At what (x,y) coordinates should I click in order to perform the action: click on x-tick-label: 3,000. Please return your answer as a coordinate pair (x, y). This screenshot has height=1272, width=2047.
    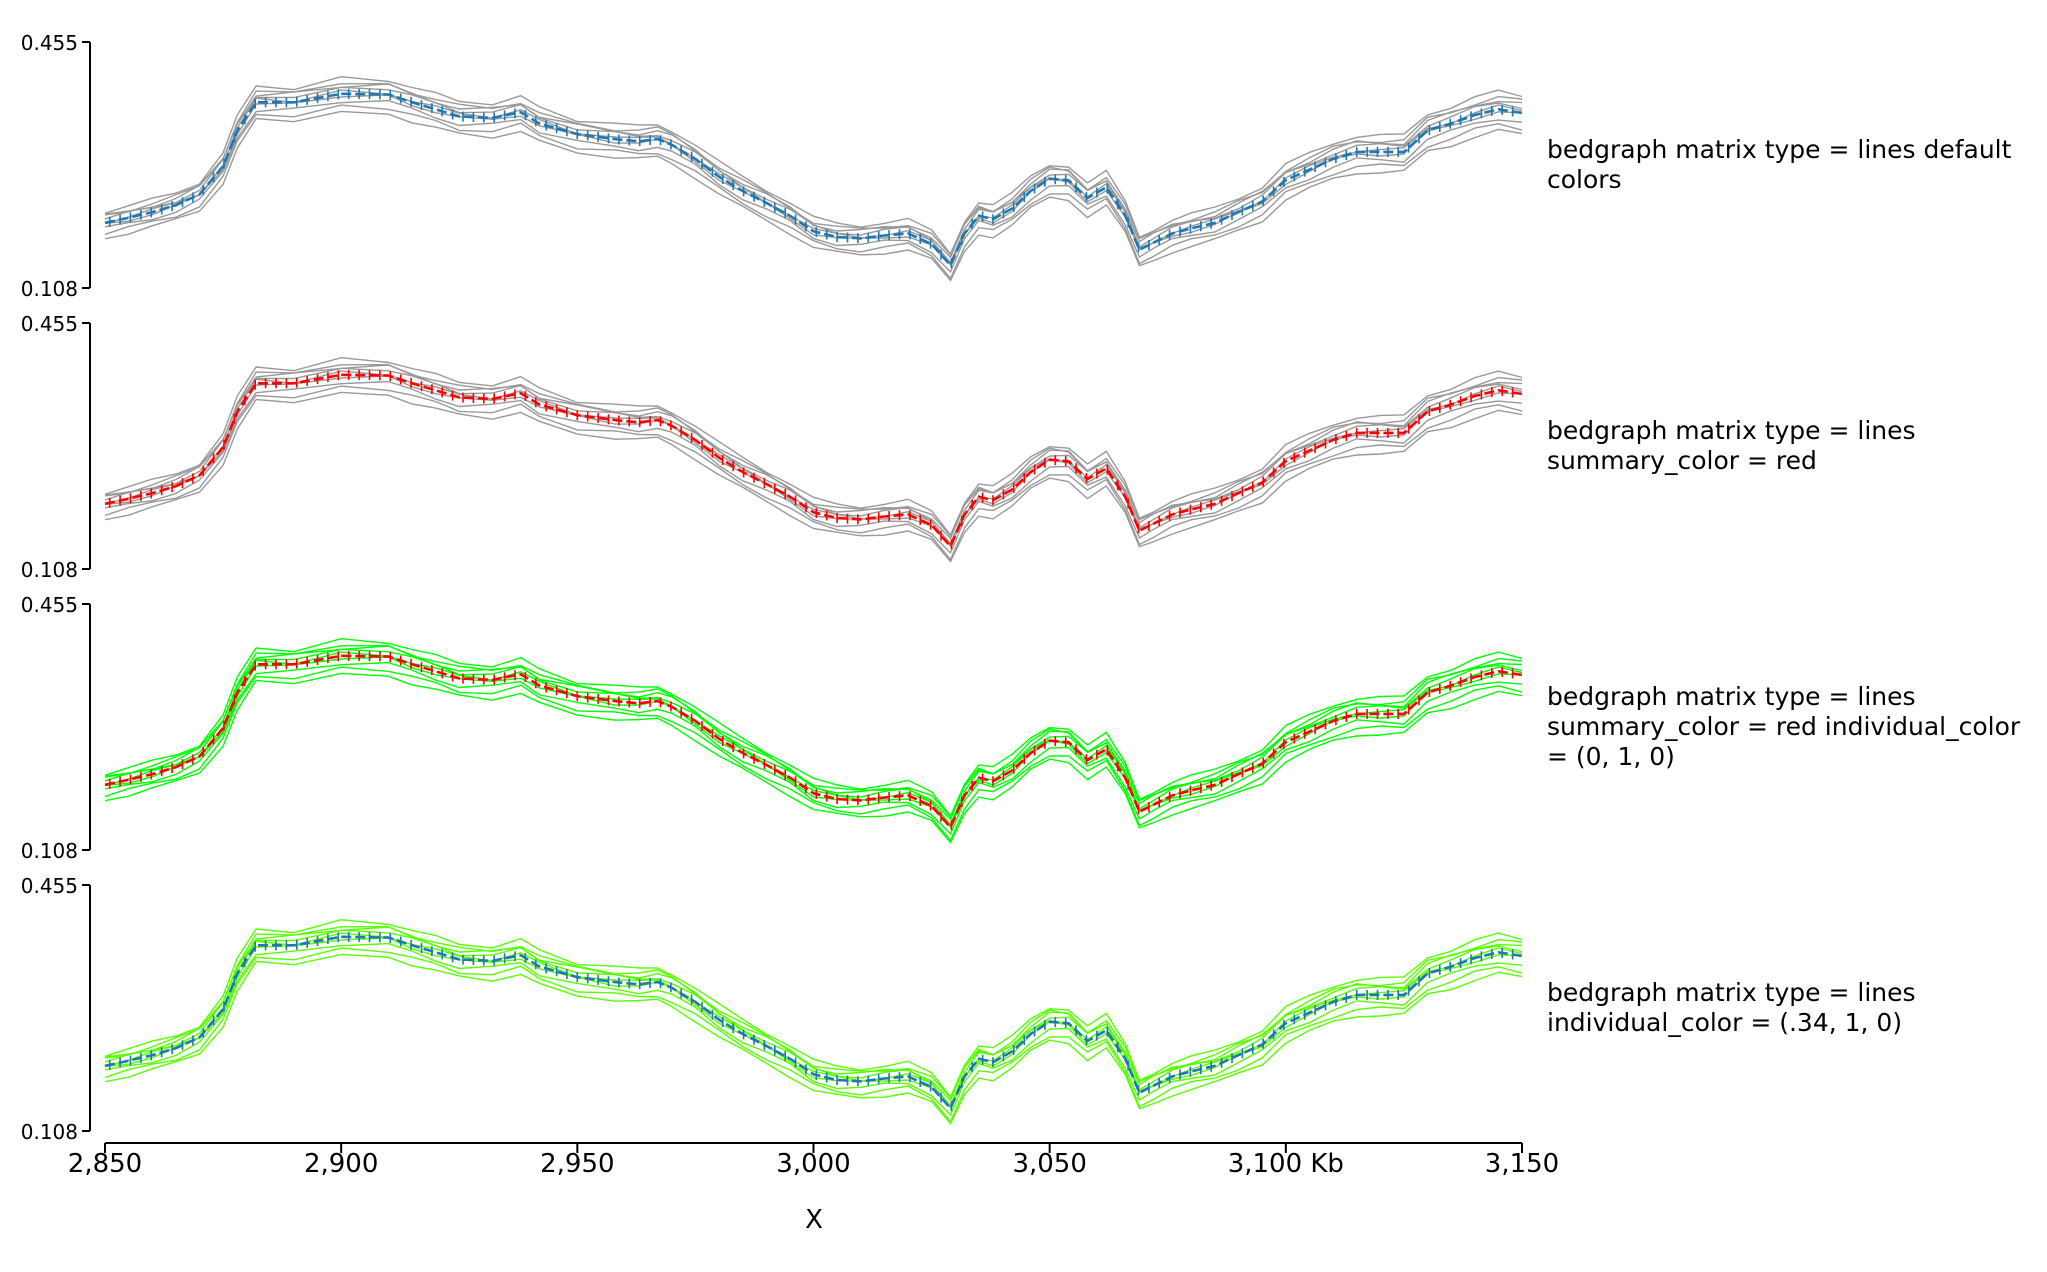
    Looking at the image, I should click on (813, 1164).